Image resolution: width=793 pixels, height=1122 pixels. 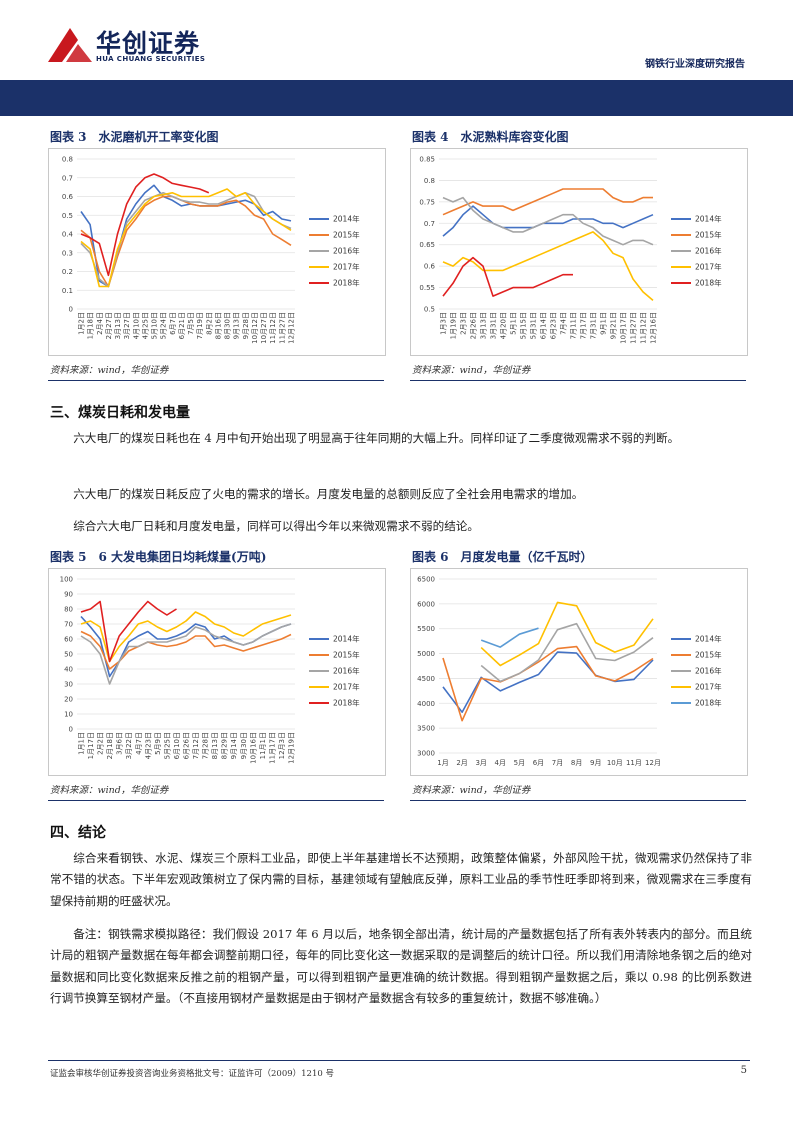 What do you see at coordinates (263, 745) in the screenshot?
I see `x-tick-label: 11月1日` at bounding box center [263, 745].